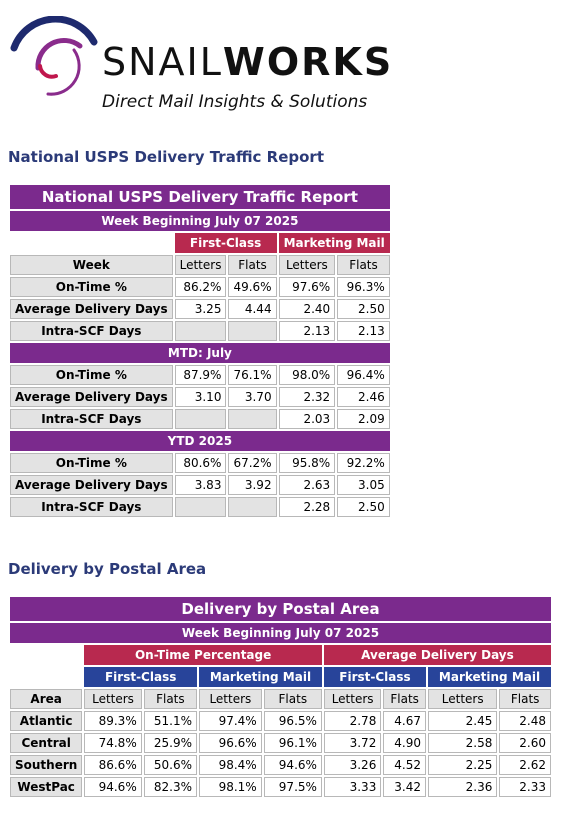 The height and width of the screenshot is (825, 564). What do you see at coordinates (46, 787) in the screenshot?
I see `area-label: WestPac` at bounding box center [46, 787].